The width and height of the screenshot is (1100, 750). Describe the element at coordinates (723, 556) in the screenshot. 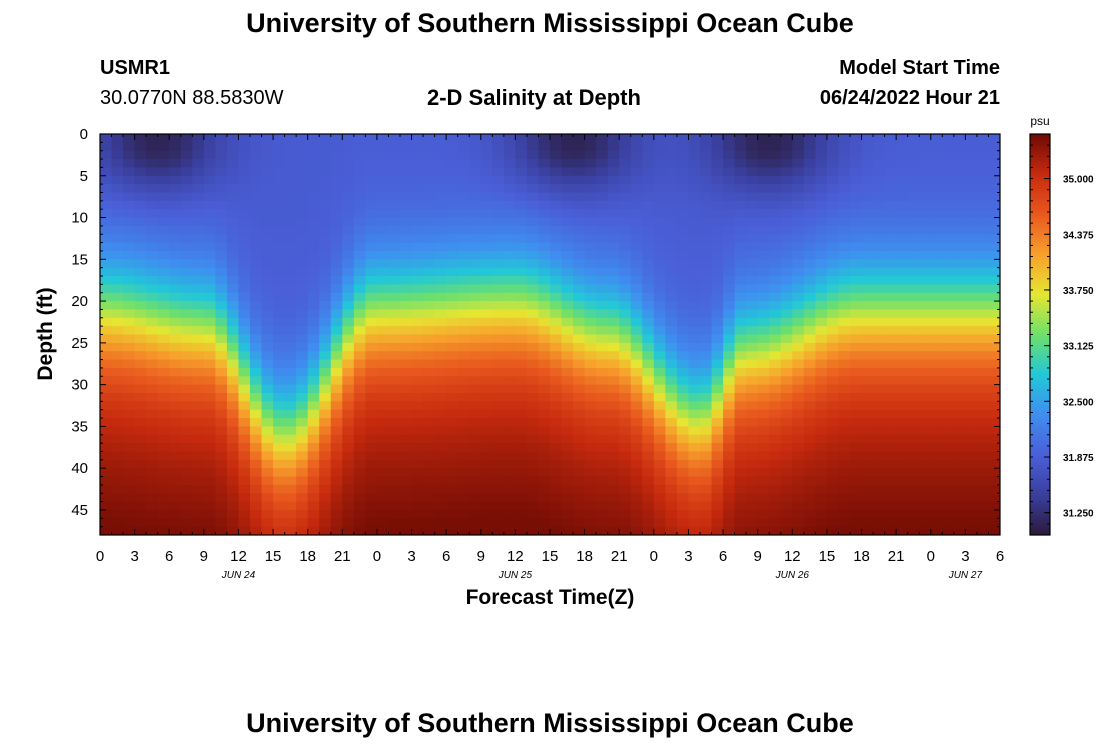

I see `x-tick-label: 6` at that location.